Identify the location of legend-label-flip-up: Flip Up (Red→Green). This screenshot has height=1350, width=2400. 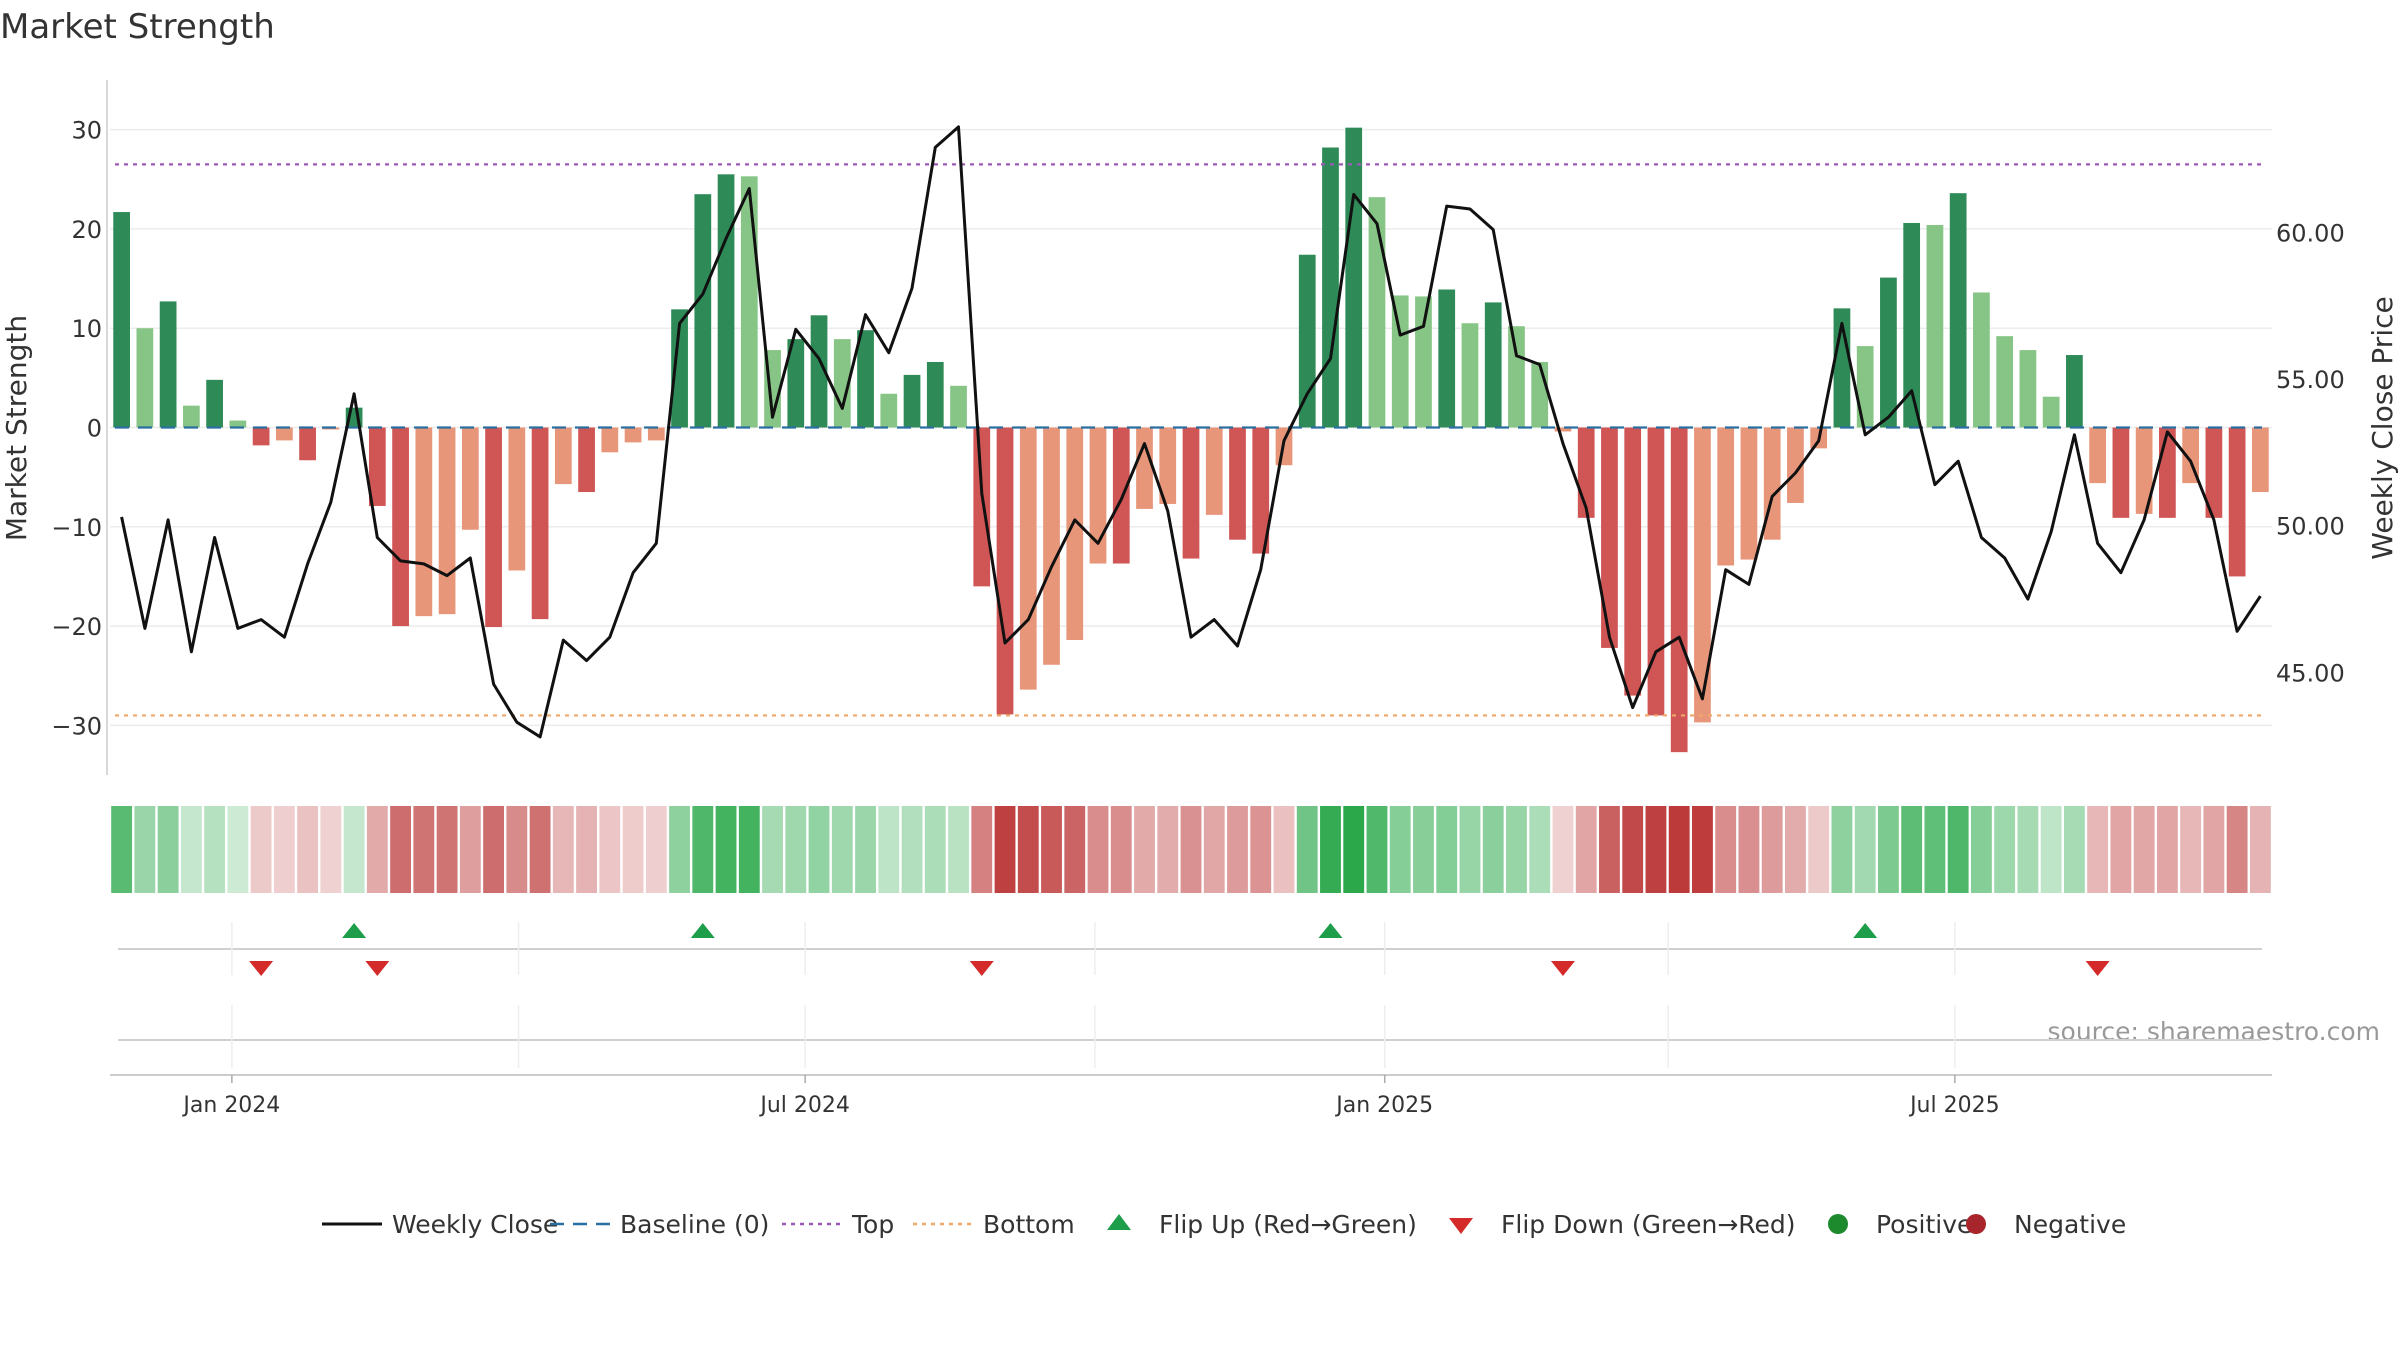
(1288, 1224).